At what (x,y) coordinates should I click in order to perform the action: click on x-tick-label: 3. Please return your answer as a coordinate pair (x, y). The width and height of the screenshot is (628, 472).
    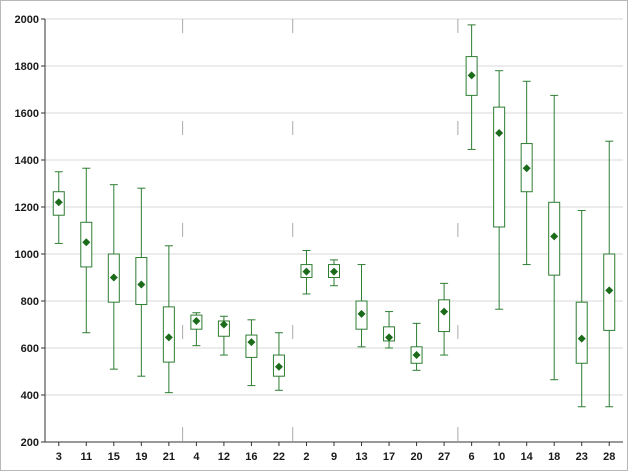
    Looking at the image, I should click on (59, 457).